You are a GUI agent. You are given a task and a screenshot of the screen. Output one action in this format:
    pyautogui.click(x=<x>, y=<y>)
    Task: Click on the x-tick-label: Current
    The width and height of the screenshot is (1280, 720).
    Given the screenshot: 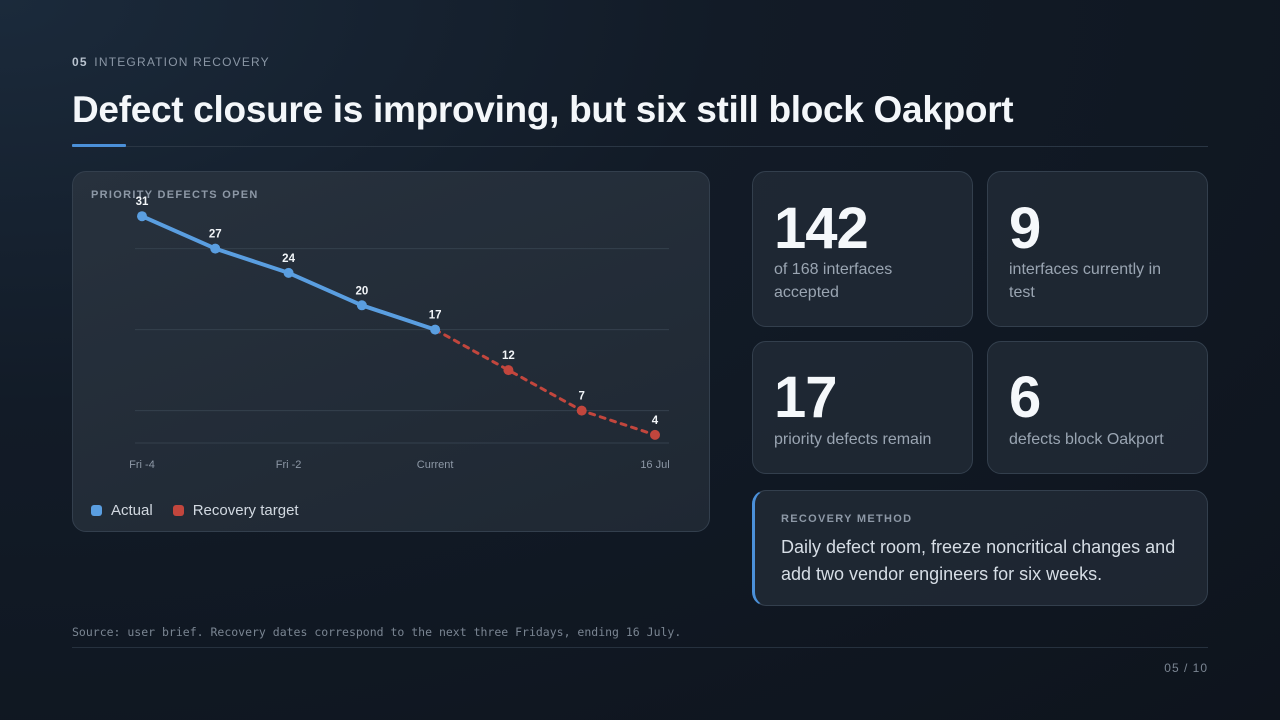 What is the action you would take?
    pyautogui.click(x=435, y=465)
    